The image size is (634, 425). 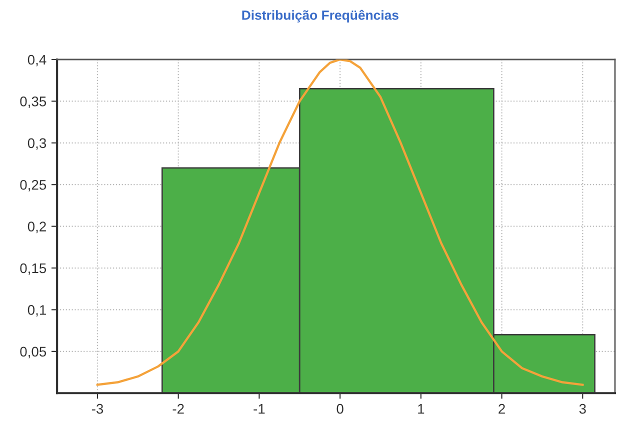 I want to click on y-tick-label: 0,4, so click(x=37, y=60).